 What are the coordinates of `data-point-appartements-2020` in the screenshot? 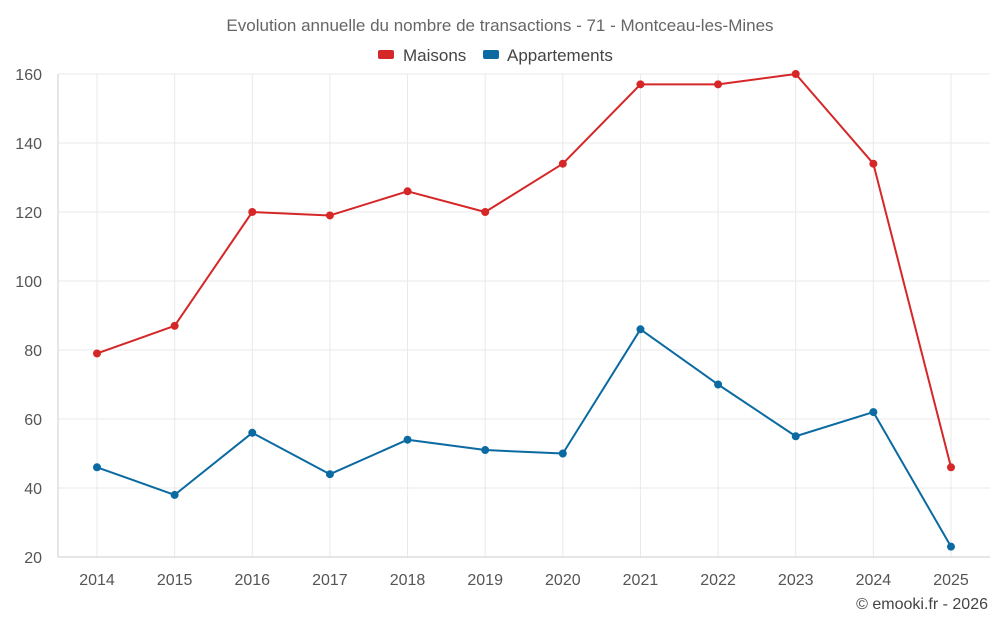 It's located at (562, 453).